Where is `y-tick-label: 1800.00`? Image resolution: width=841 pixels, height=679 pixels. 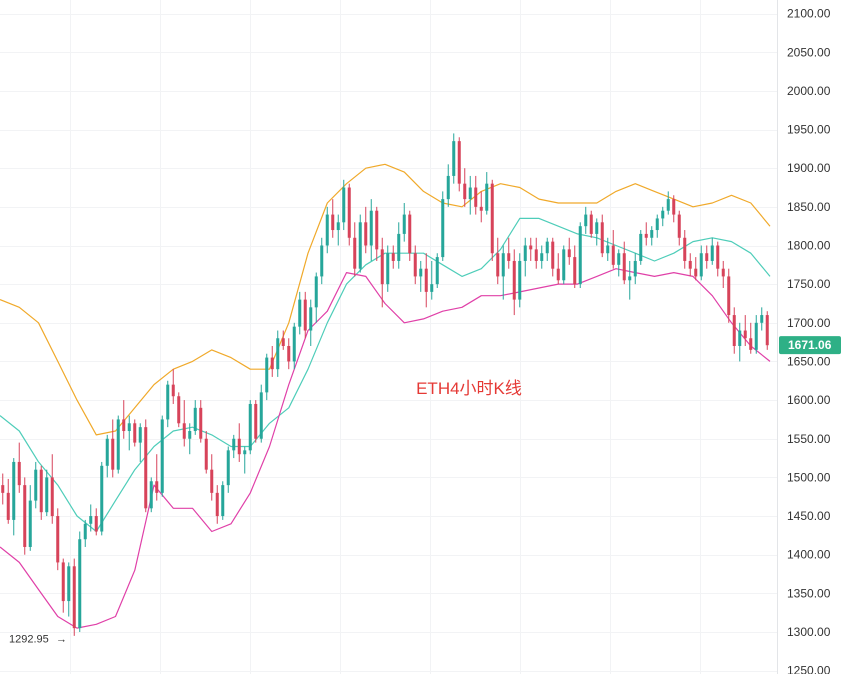
y-tick-label: 1800.00 is located at coordinates (809, 246).